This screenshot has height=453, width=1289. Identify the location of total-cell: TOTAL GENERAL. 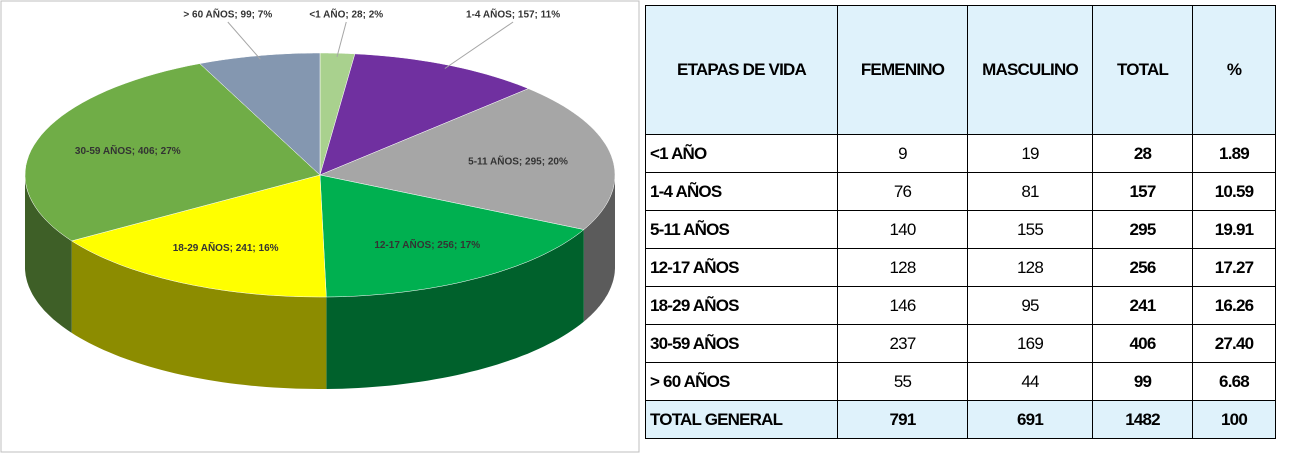
(741, 419).